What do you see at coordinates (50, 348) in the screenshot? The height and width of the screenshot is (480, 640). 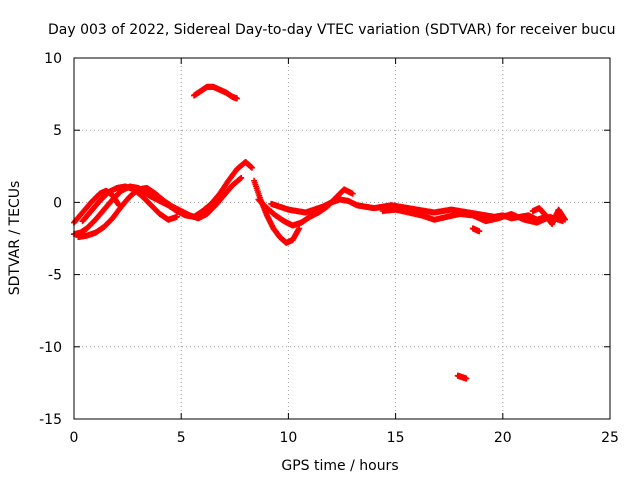 I see `y-tick-label: -10` at bounding box center [50, 348].